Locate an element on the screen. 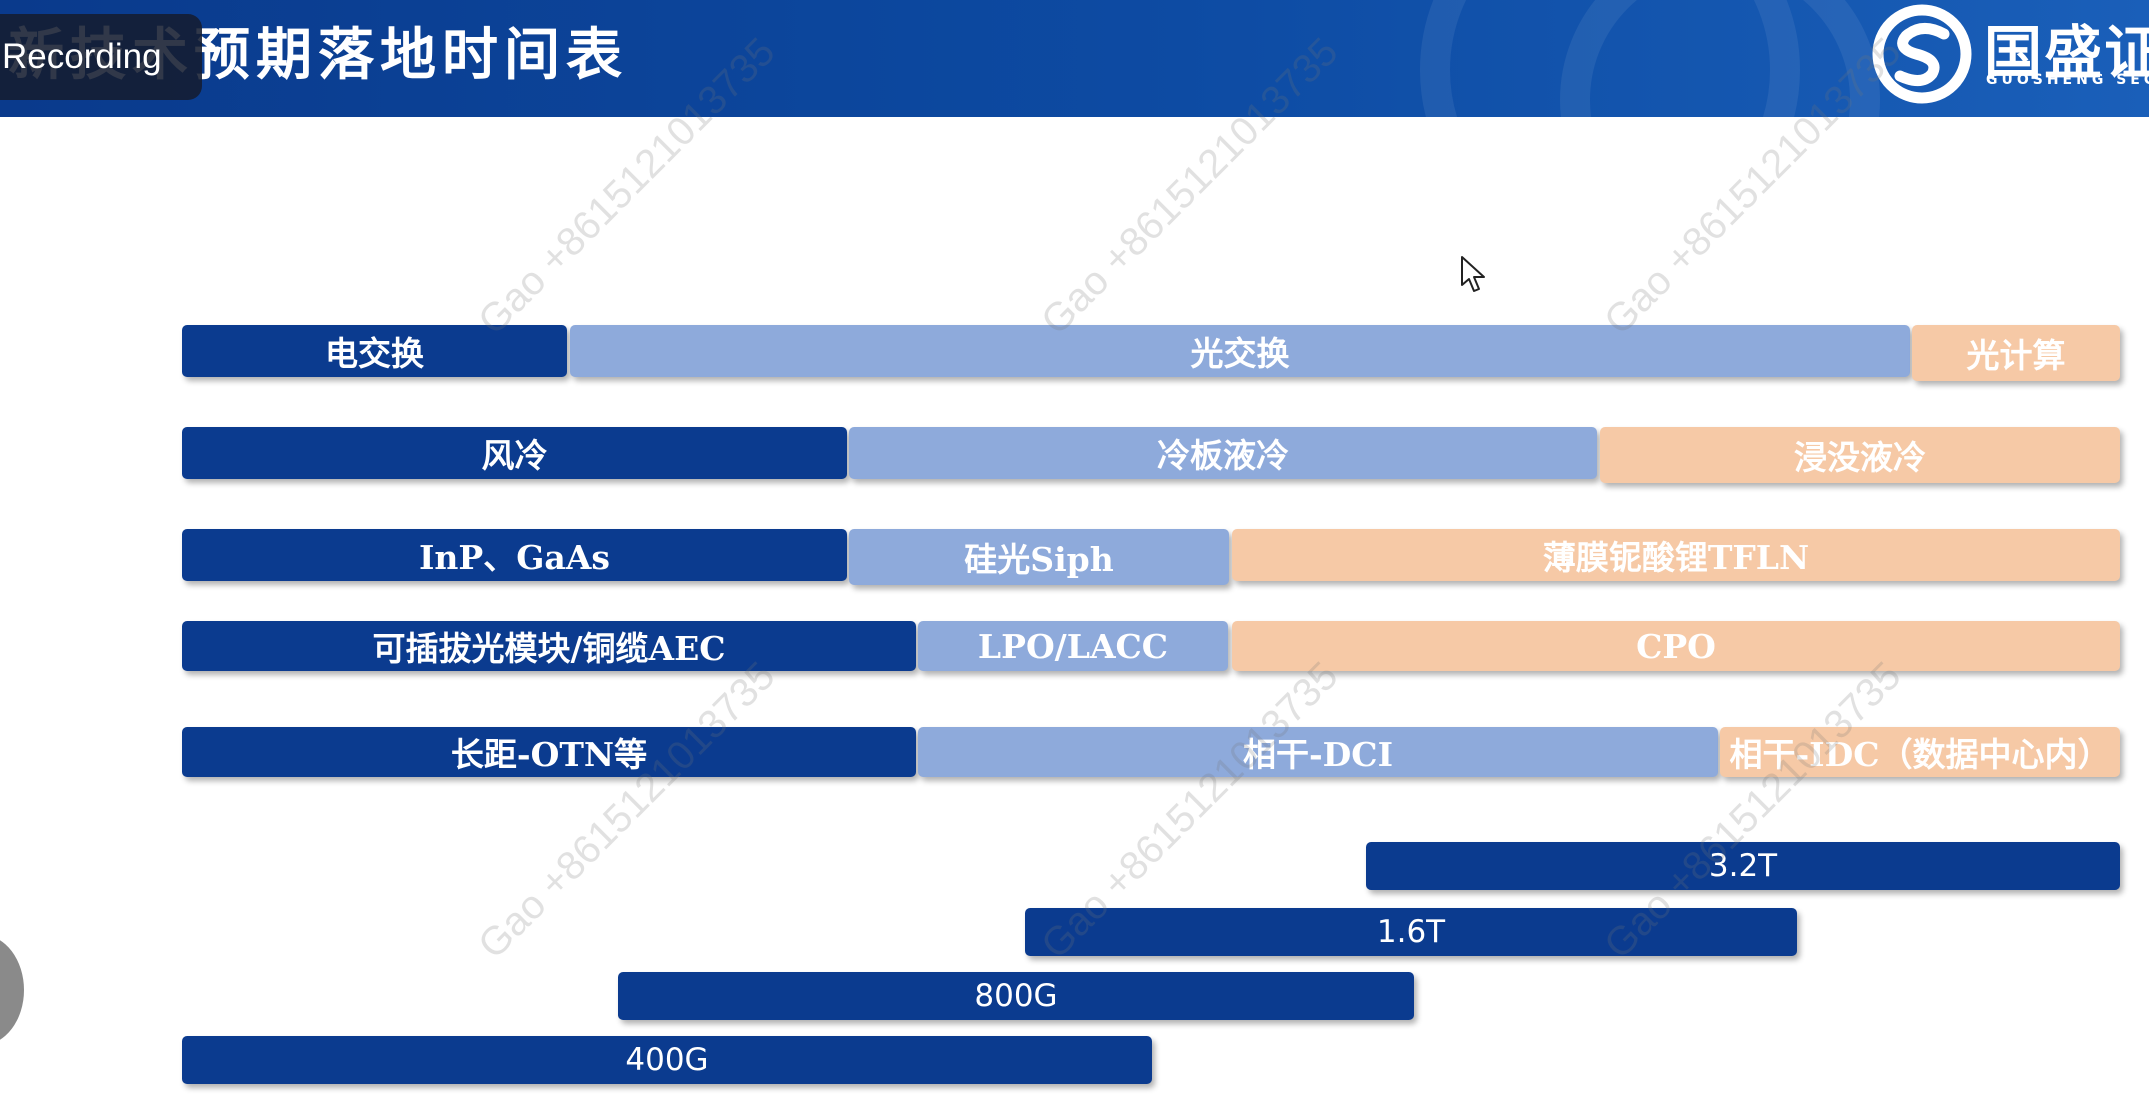  bar-long-haul-otn: 长距-OTN等 is located at coordinates (549, 752).